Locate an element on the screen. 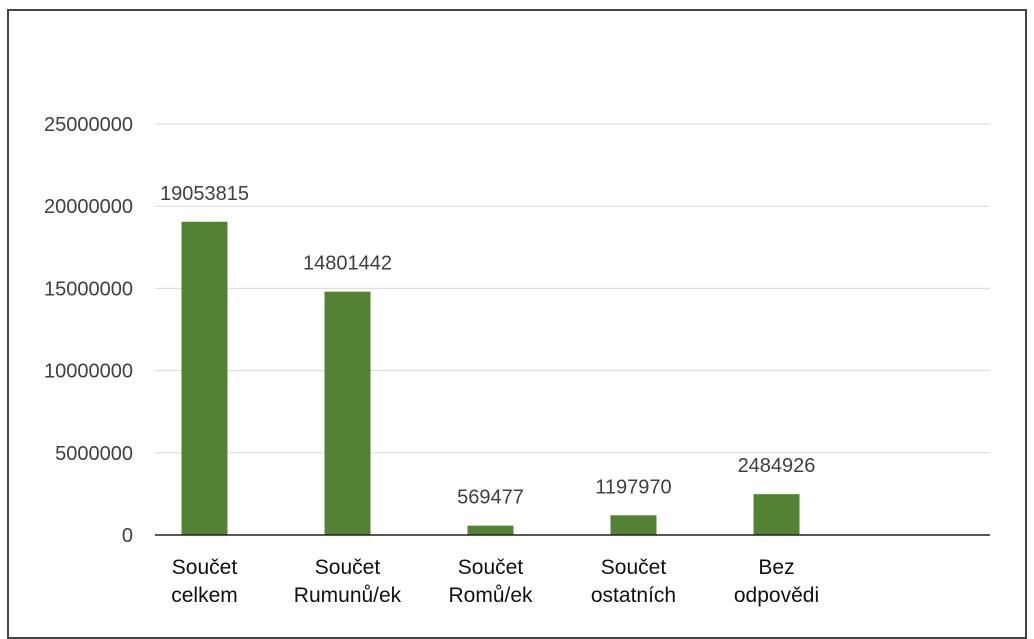 The width and height of the screenshot is (1034, 639). y-tick-label: 15000000 is located at coordinates (88, 289).